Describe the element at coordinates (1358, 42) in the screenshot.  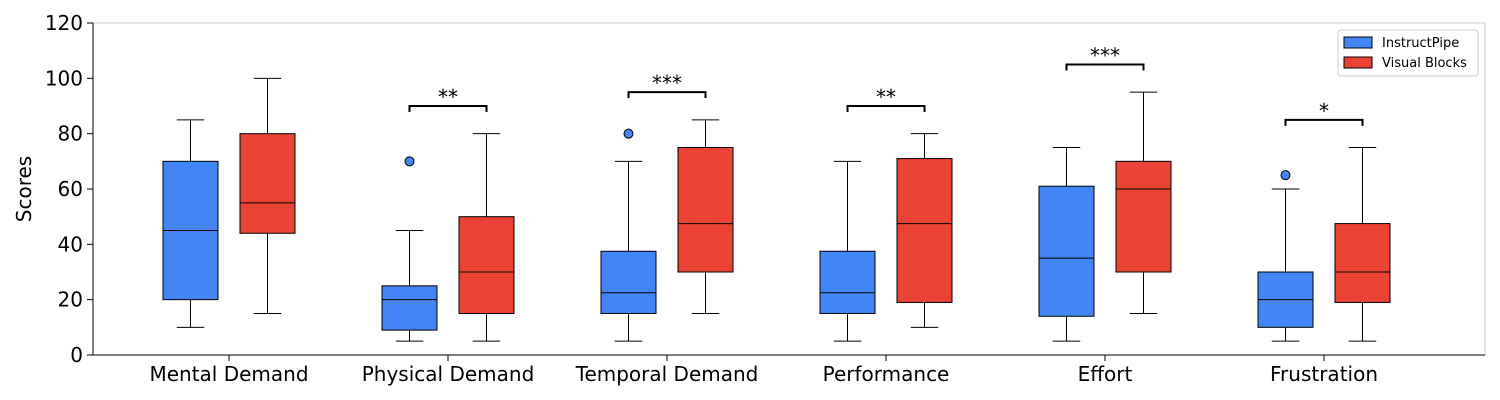
I see `legend-swatch-instructpipe` at that location.